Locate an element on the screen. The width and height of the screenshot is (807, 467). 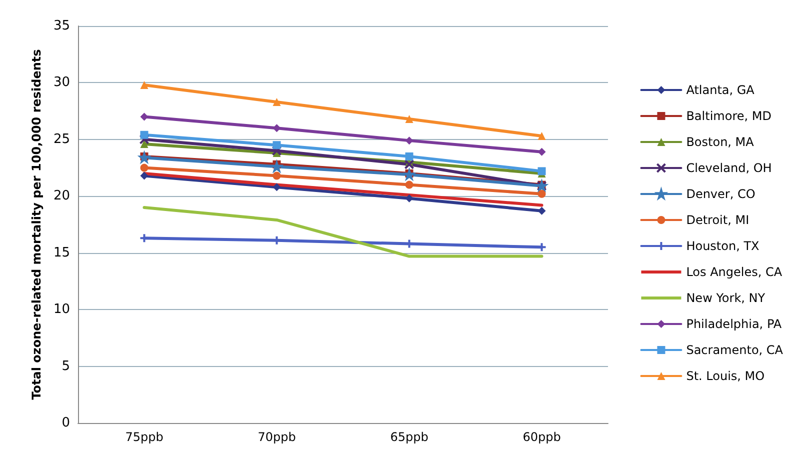
legend-label: Los Angeles, CA is located at coordinates (734, 272).